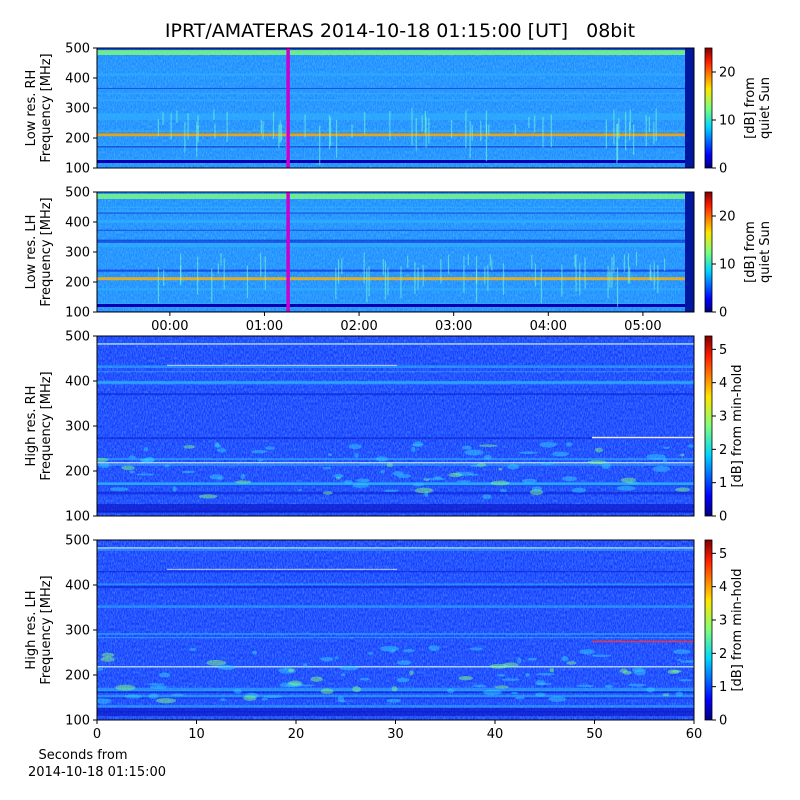 The height and width of the screenshot is (800, 800). I want to click on x-tick-label: 10, so click(196, 734).